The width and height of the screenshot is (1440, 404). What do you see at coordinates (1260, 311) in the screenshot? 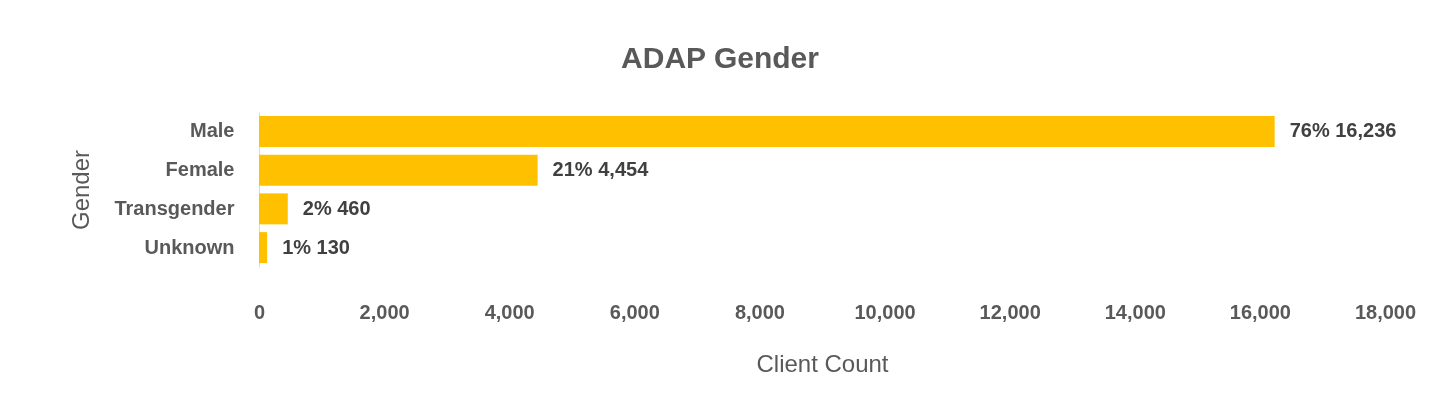
I see `x-tick-label: 16,000` at bounding box center [1260, 311].